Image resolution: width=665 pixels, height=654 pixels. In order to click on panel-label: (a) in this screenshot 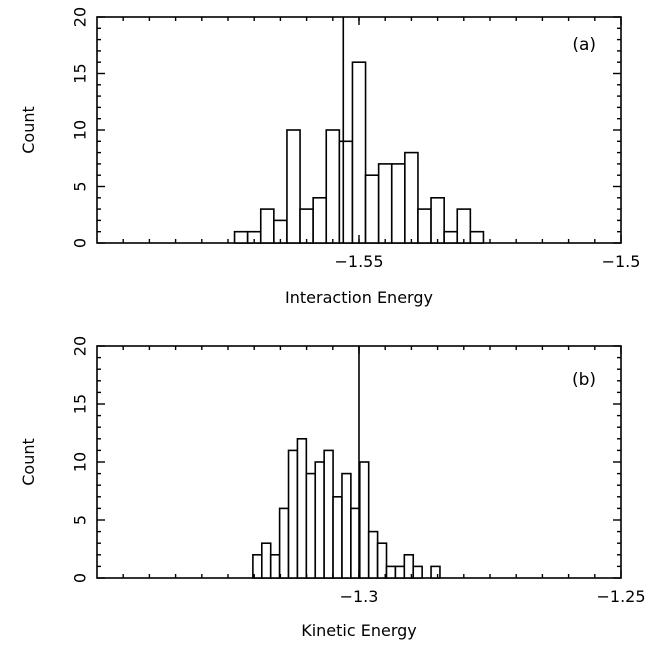, I will do `click(584, 45)`.